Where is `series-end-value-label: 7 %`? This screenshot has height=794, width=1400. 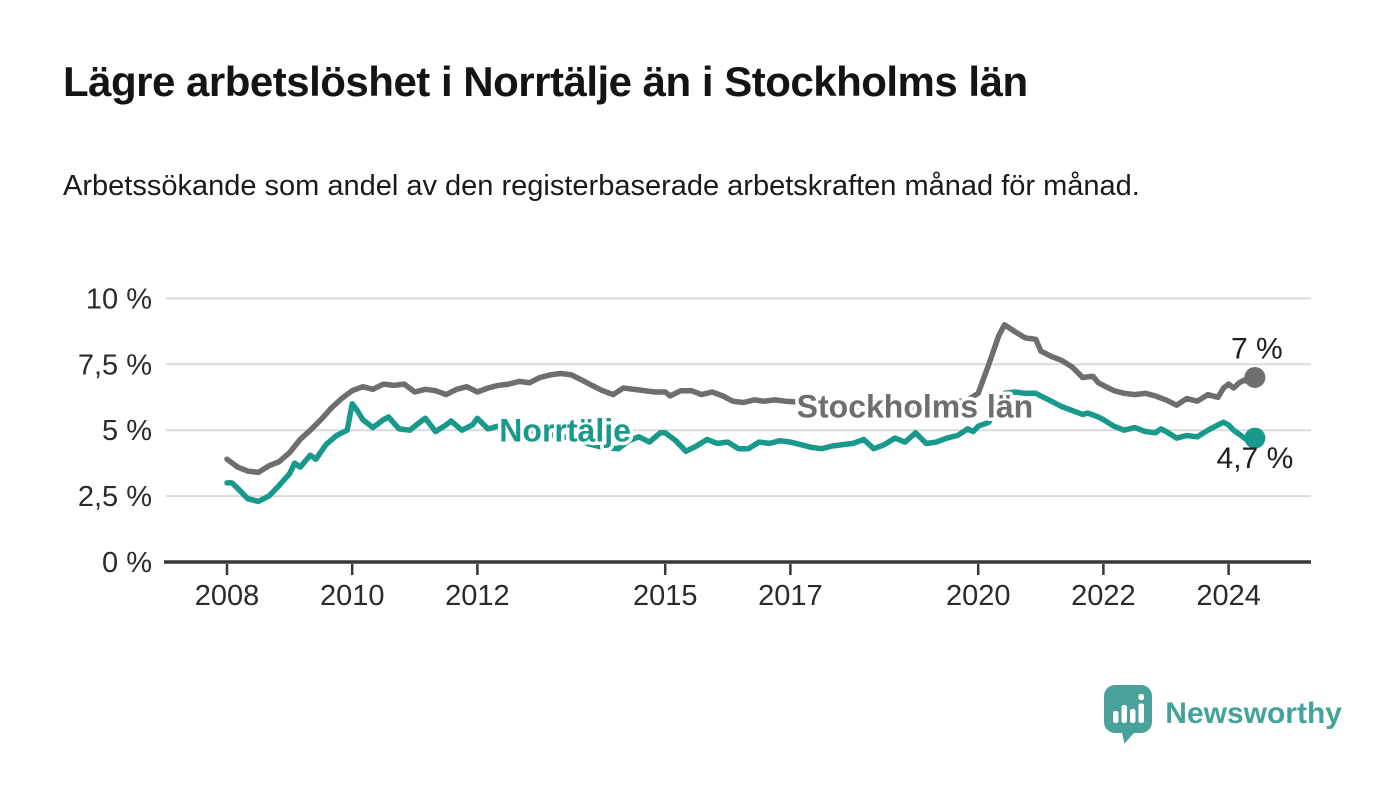
series-end-value-label: 7 % is located at coordinates (1257, 348).